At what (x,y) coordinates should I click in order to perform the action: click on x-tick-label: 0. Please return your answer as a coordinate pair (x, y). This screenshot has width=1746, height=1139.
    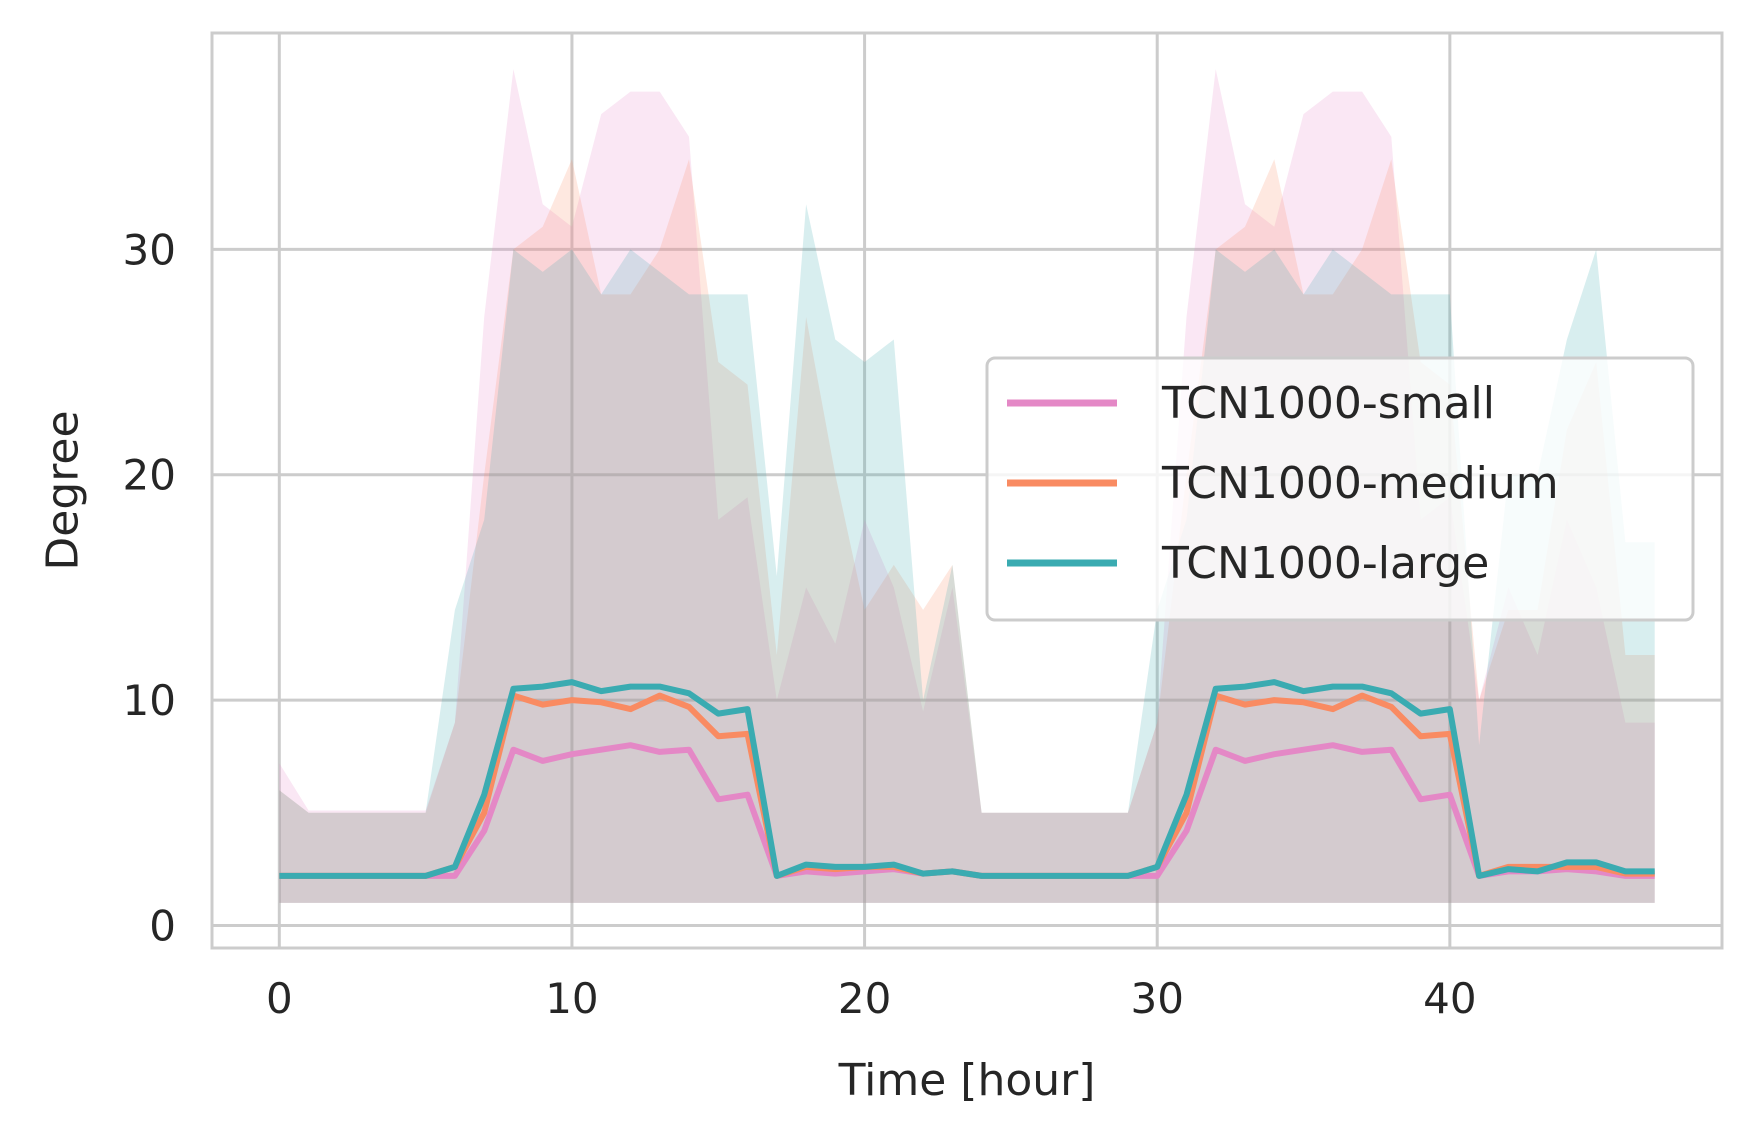
    Looking at the image, I should click on (279, 998).